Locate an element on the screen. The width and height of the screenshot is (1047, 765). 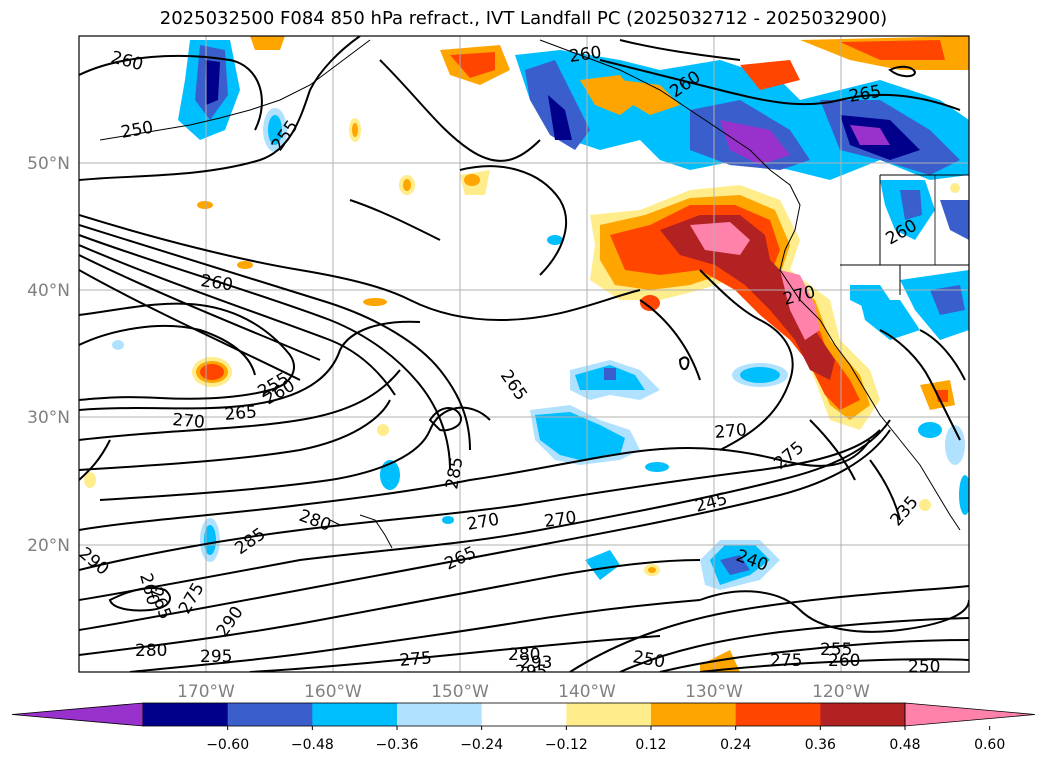
colorbar-tick-label: −0.24 is located at coordinates (482, 745).